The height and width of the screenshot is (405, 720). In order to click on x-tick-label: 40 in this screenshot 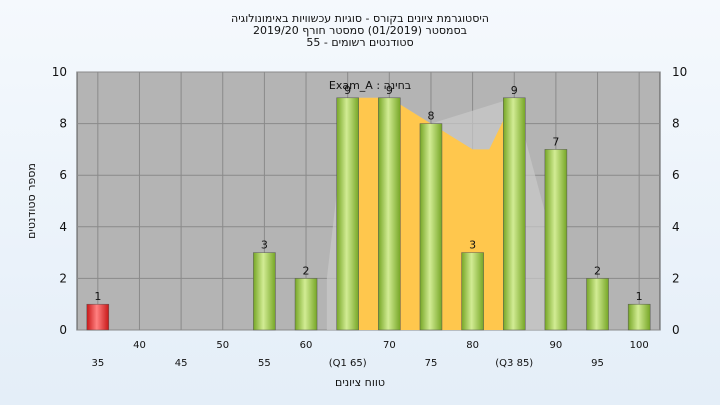, I will do `click(139, 345)`.